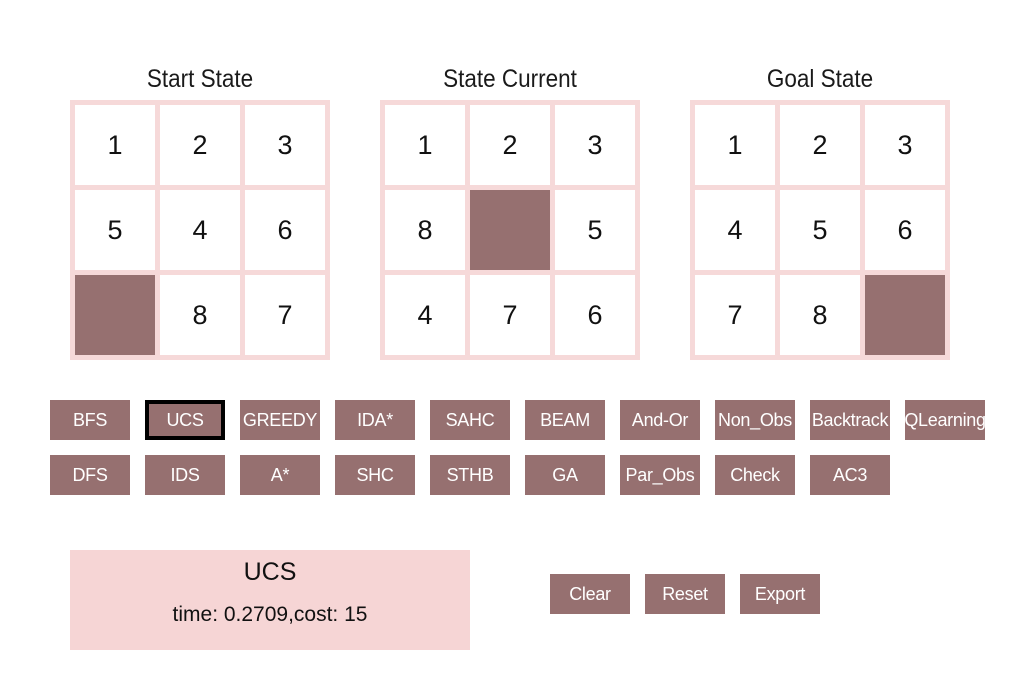 This screenshot has height=700, width=1020. I want to click on goal-tile: 6, so click(905, 230).